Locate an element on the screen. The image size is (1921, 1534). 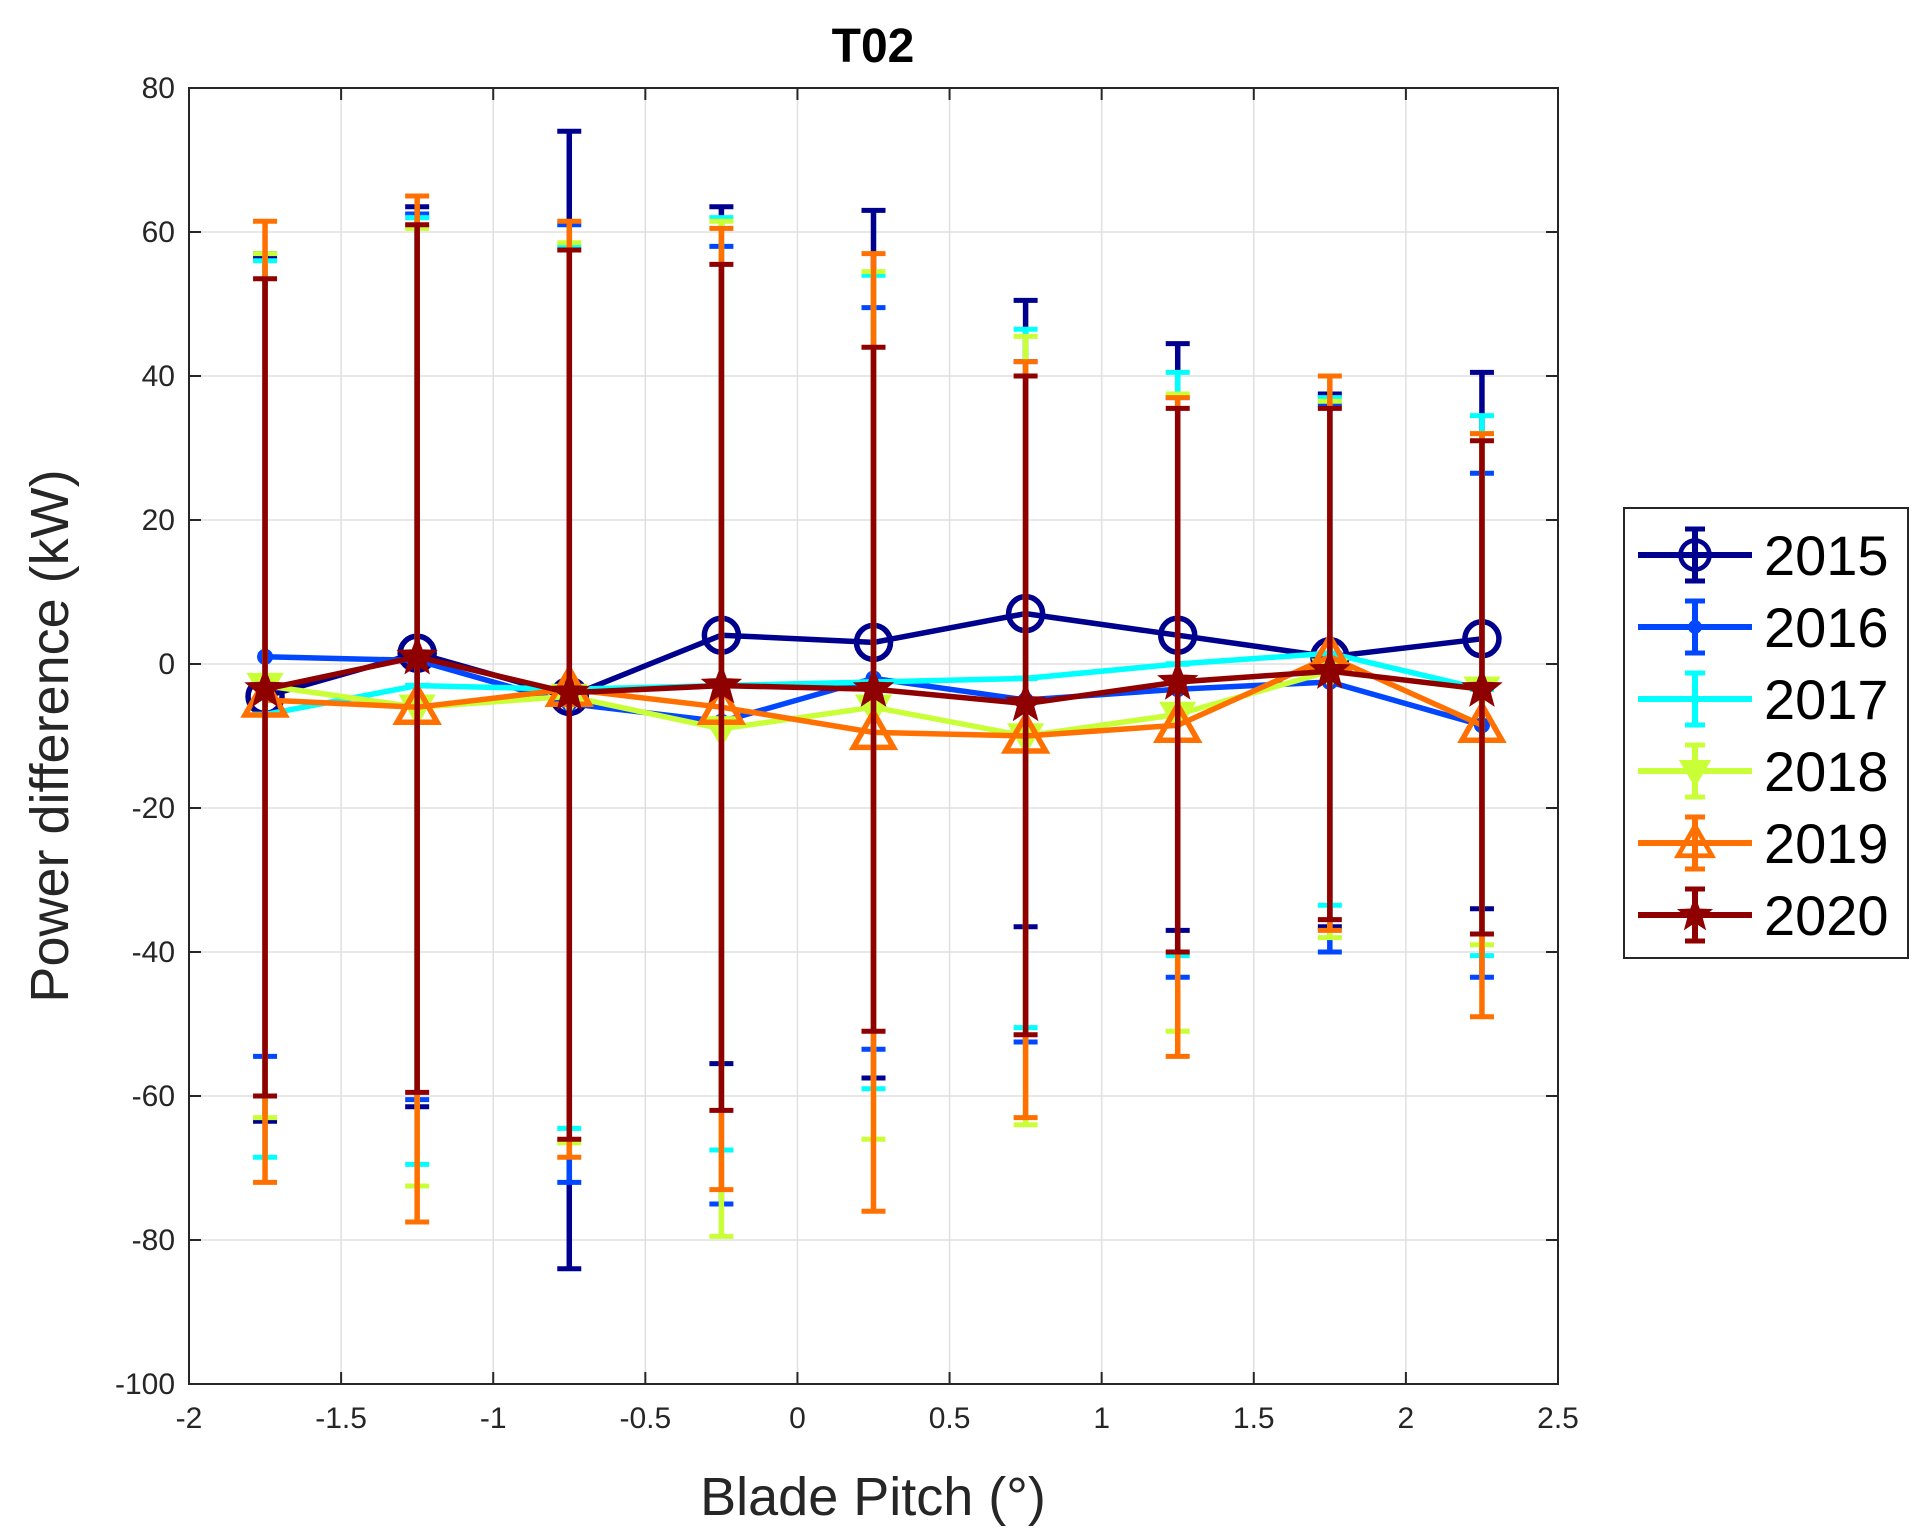
legend-item-2015: 2015 is located at coordinates (1763, 555).